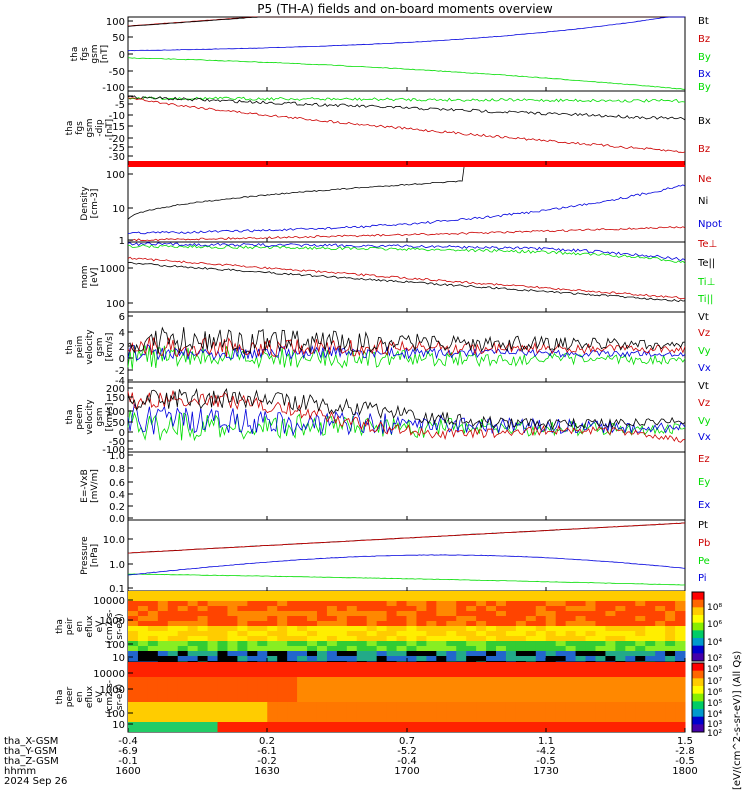 The image size is (750, 800). I want to click on y-tick-label: 10000, so click(109, 601).